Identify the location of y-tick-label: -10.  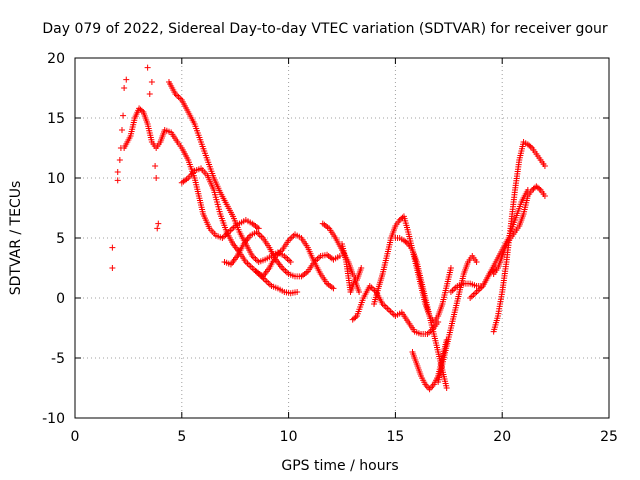
(53, 419).